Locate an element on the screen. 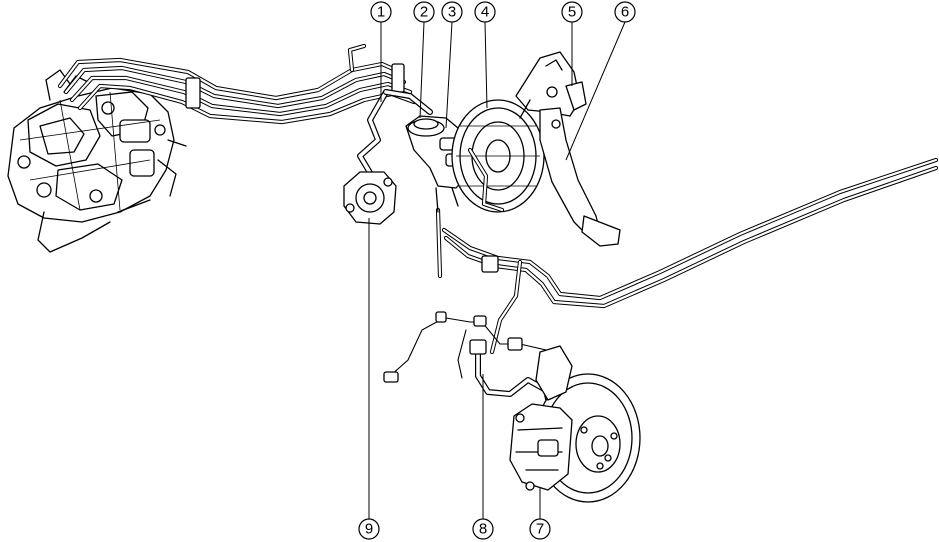 The image size is (939, 542). svg-text: 4 is located at coordinates (485, 12).